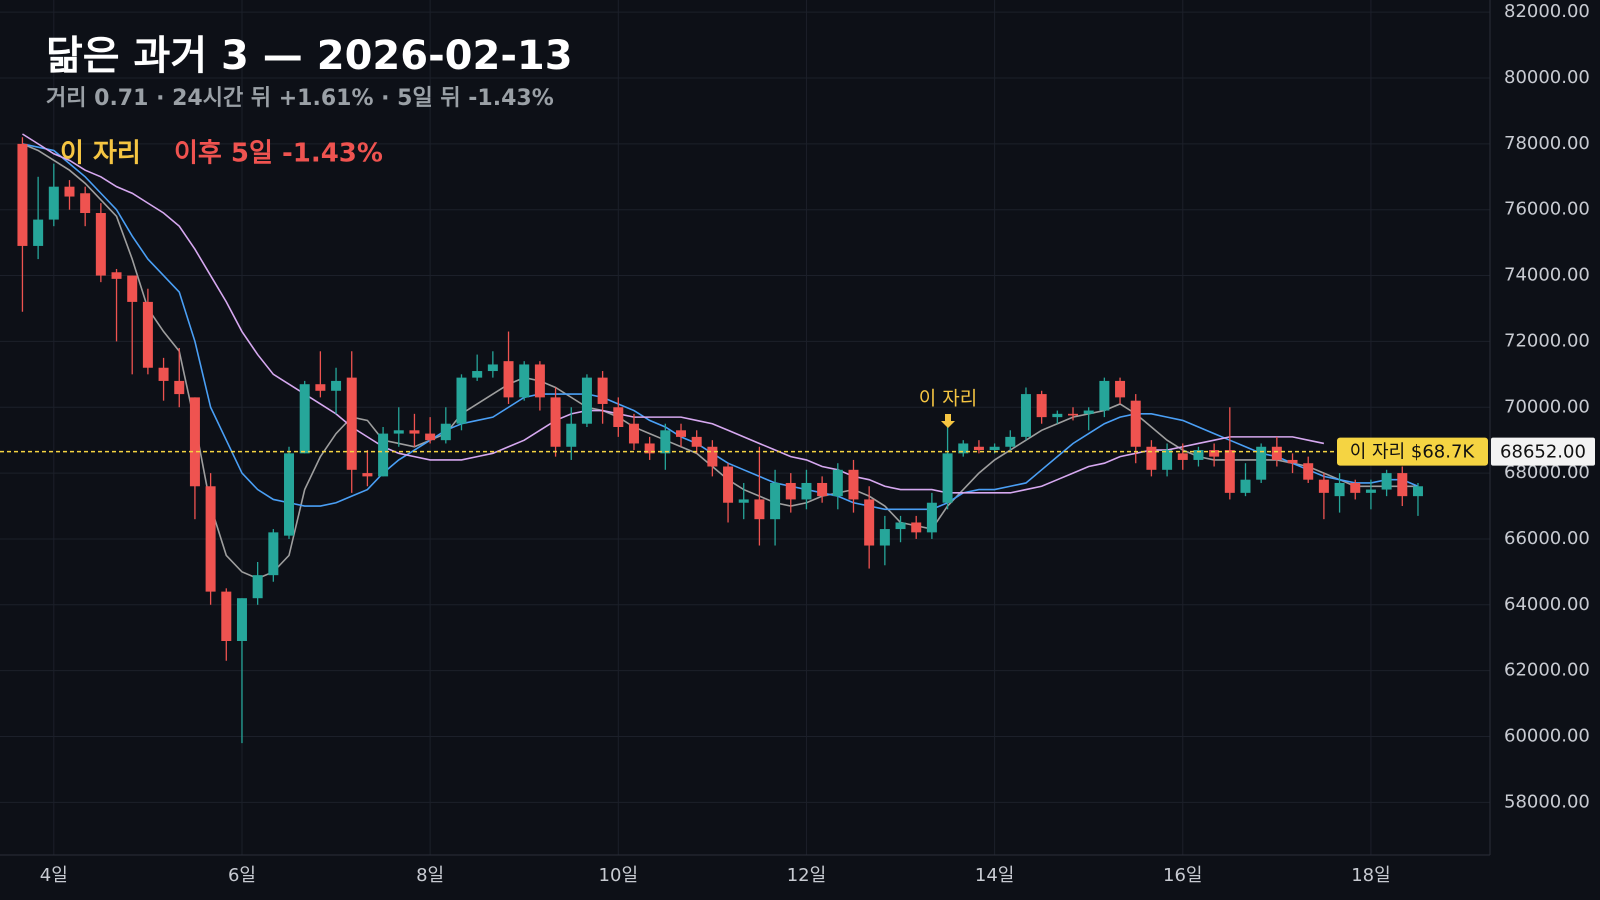 Image resolution: width=1600 pixels, height=900 pixels. Describe the element at coordinates (278, 154) in the screenshot. I see `legend-label: 이후 5일 -1.43%` at that location.